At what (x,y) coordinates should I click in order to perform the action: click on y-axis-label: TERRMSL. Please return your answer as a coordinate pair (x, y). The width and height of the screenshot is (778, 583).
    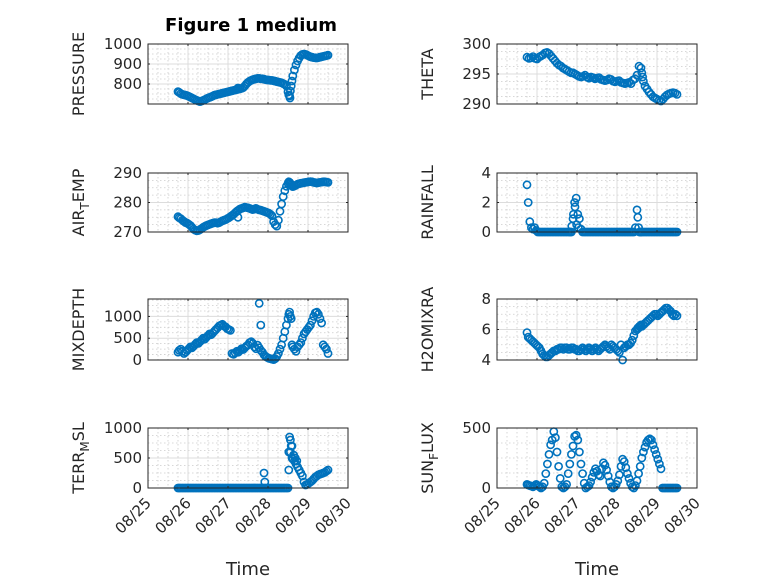
    Looking at the image, I should click on (80, 458).